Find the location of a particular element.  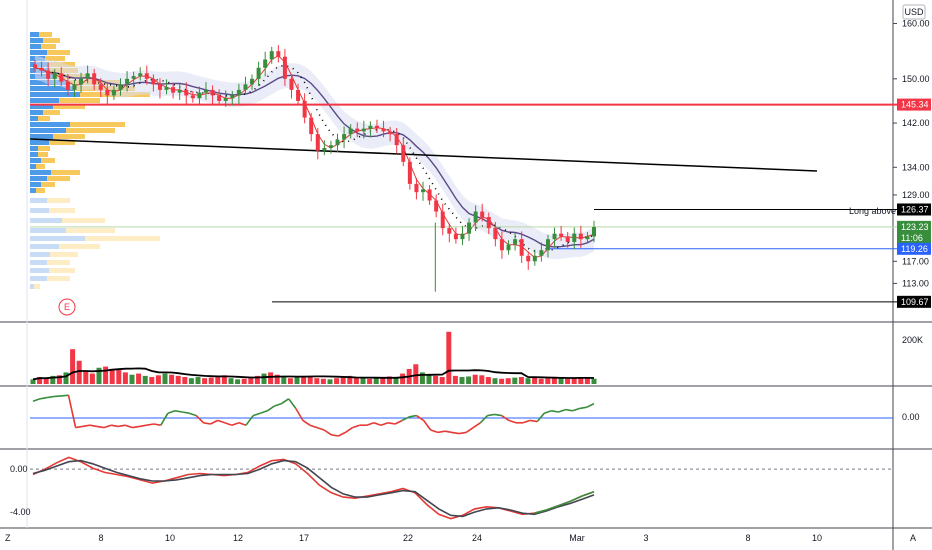

currency-label: USD is located at coordinates (914, 12).